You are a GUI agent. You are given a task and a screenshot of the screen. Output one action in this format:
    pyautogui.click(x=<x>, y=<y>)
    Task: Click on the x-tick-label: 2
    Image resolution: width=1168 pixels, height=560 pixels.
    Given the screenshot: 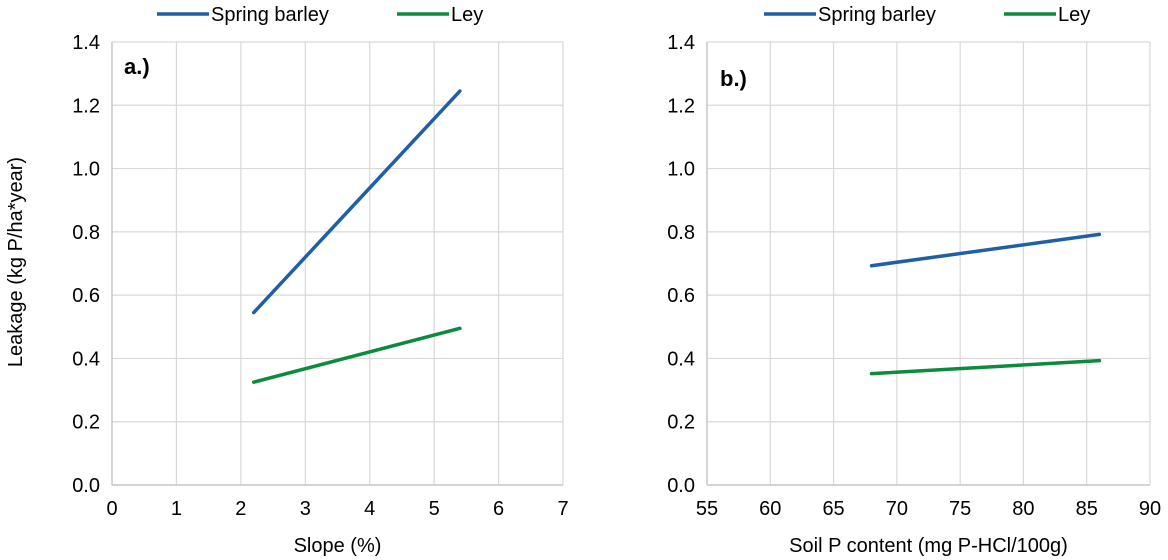 What is the action you would take?
    pyautogui.click(x=240, y=509)
    